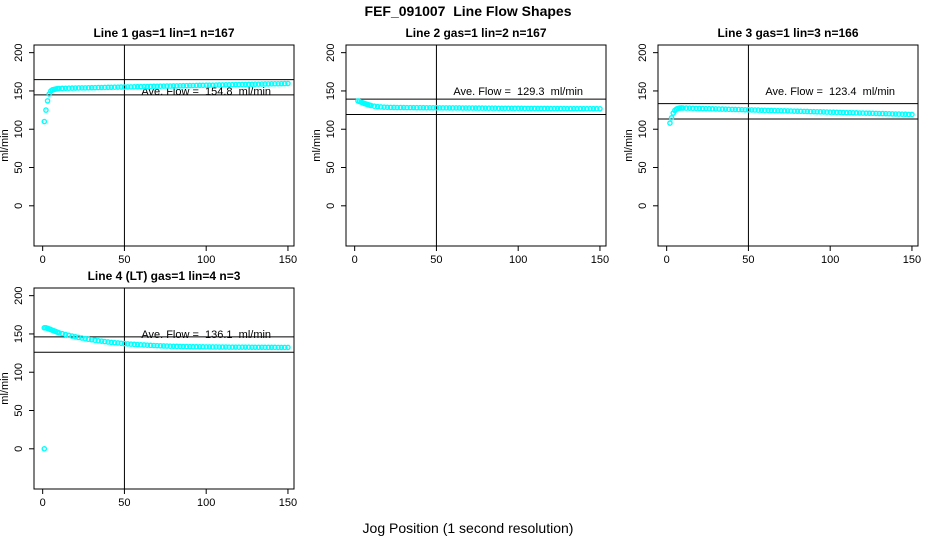  Describe the element at coordinates (163, 33) in the screenshot. I see `subplot-title: Line 1 gas=1 lin=1 n=167` at that location.